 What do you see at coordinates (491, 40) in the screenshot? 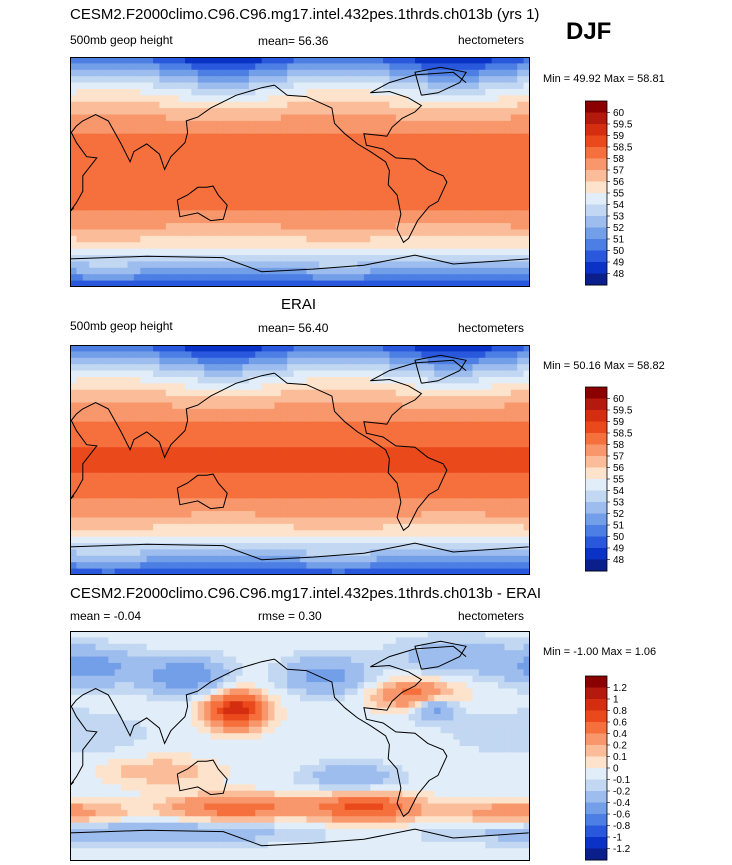
I see `panel-1-units-label: hectometers` at bounding box center [491, 40].